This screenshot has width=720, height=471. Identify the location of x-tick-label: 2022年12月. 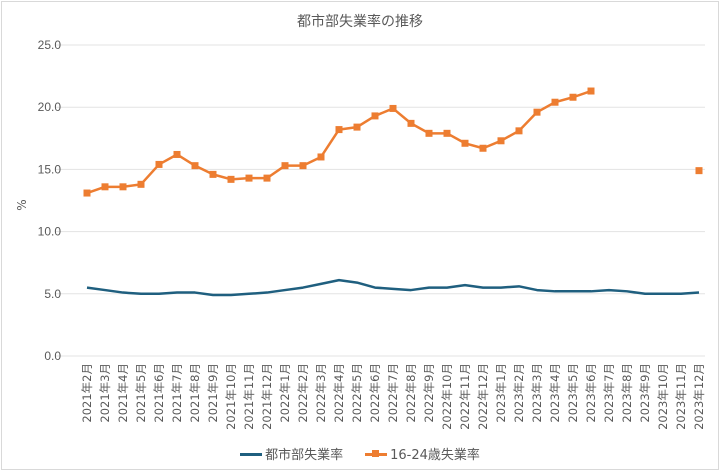
(483, 396).